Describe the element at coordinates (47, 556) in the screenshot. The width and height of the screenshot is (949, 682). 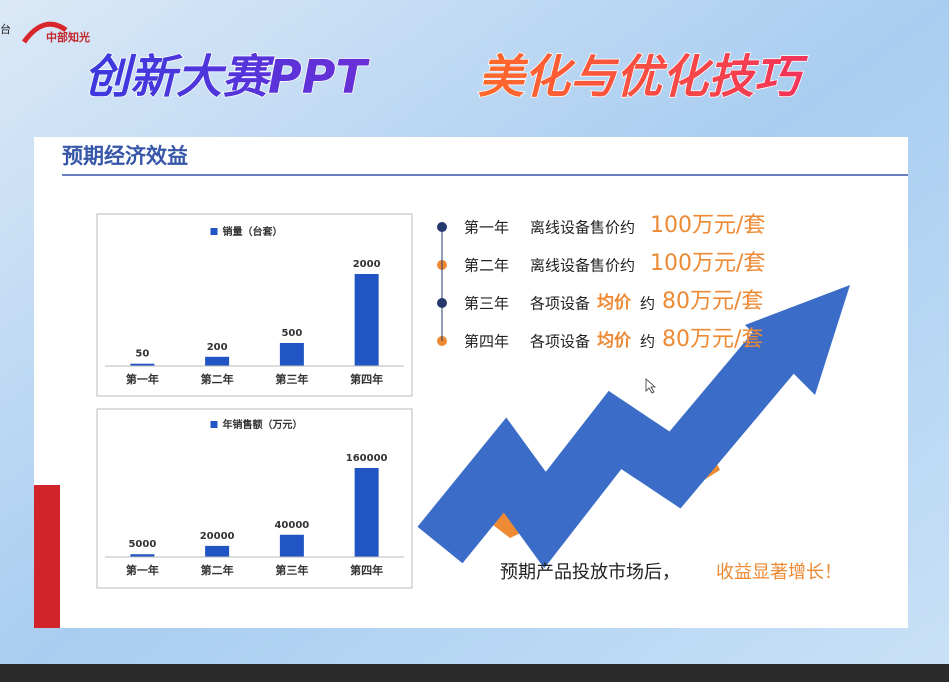
I see `red-bar` at that location.